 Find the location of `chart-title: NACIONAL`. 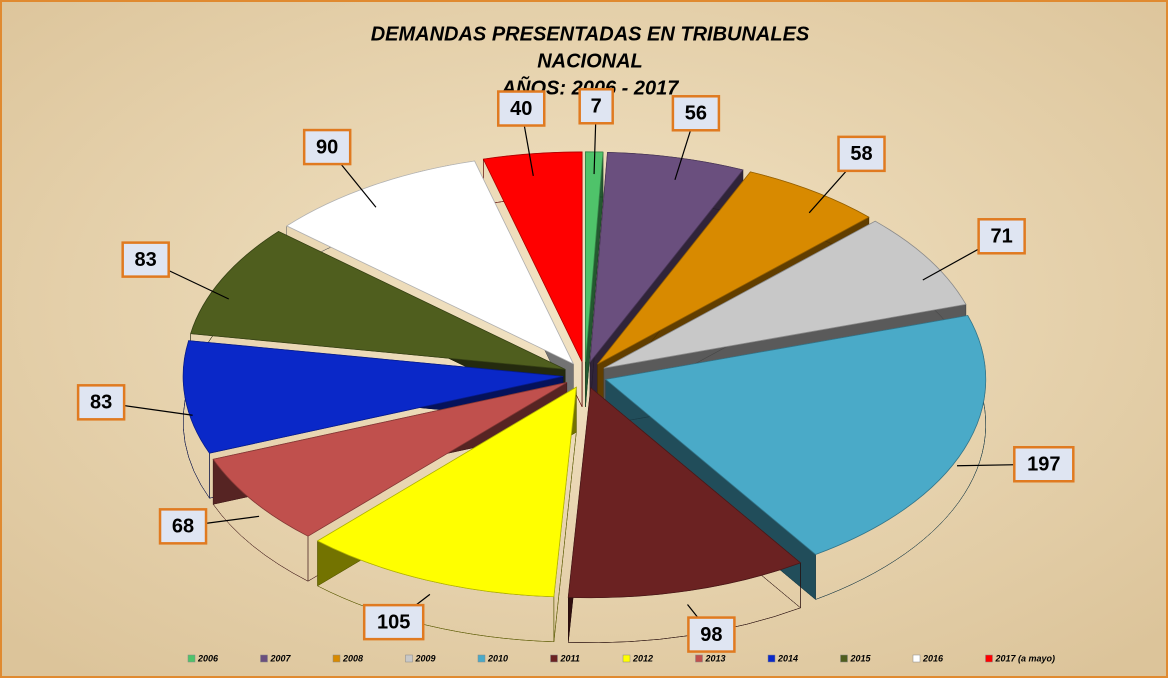

chart-title: NACIONAL is located at coordinates (590, 61).